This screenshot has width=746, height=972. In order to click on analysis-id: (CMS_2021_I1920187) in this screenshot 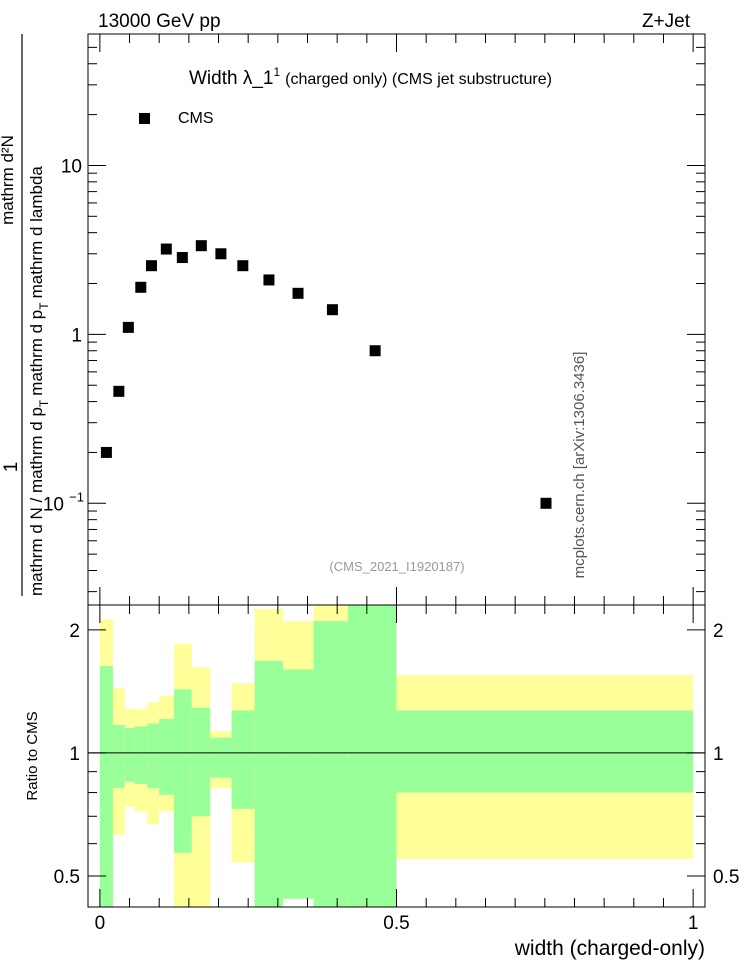, I will do `click(396, 566)`.